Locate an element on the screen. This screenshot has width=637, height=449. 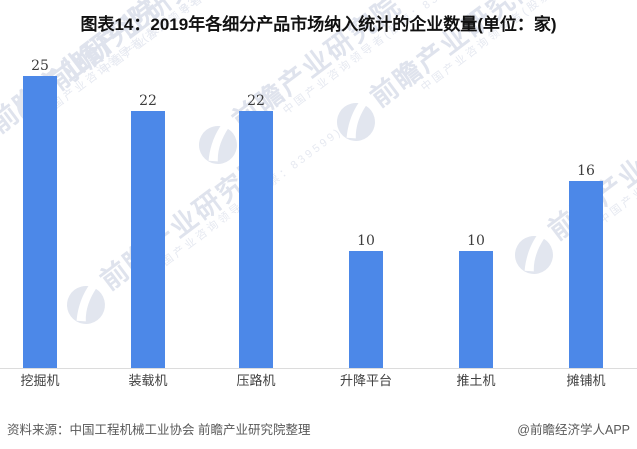
chart-title: 图表14：2019年各细分产品市场纳入统计的企业数量(单位：家) is located at coordinates (318, 24).